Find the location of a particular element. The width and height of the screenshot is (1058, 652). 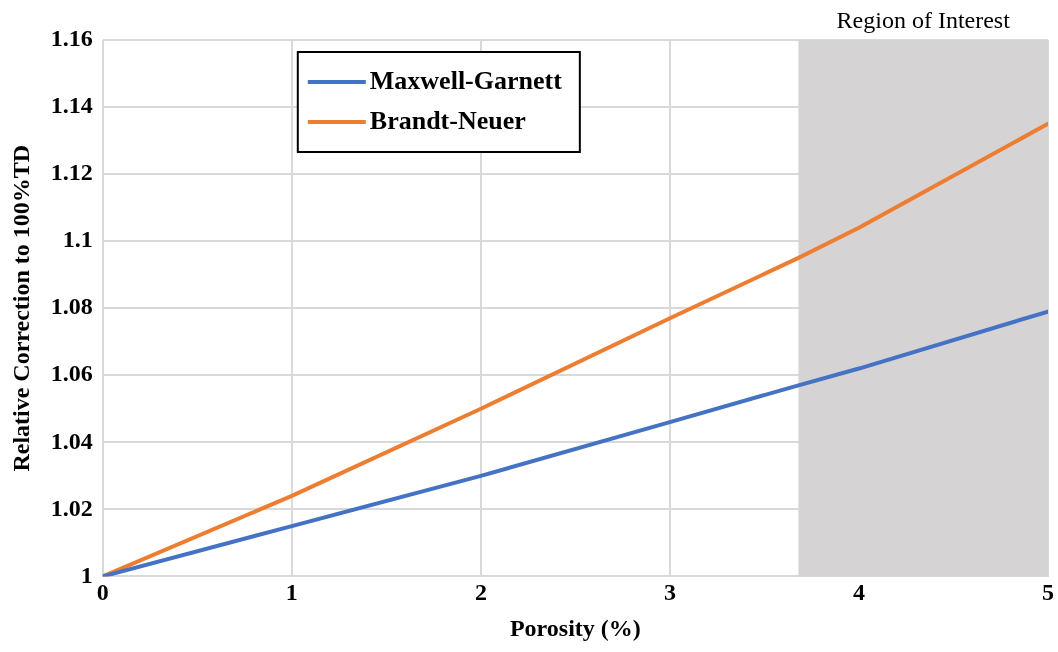

x-tick-label: 5 is located at coordinates (1048, 592).